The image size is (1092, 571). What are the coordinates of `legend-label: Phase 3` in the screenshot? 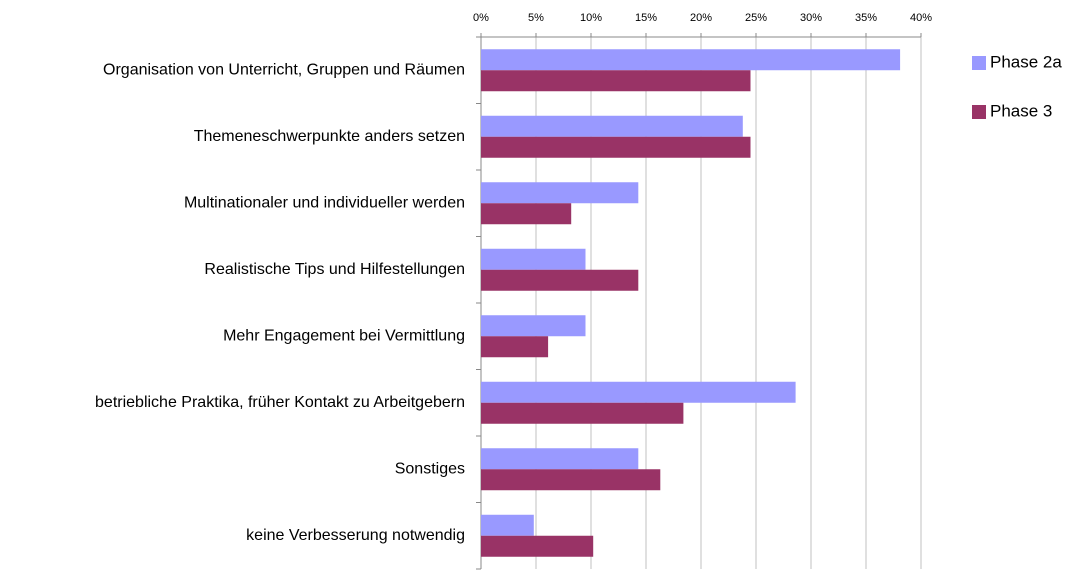 It's located at (1021, 110).